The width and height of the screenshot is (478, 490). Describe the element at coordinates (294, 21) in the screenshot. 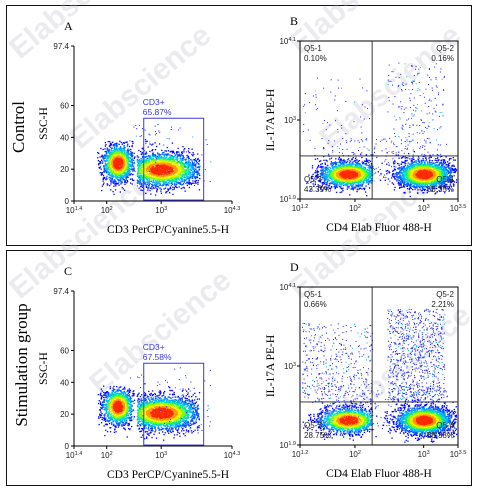

I see `panel-letter: B` at that location.